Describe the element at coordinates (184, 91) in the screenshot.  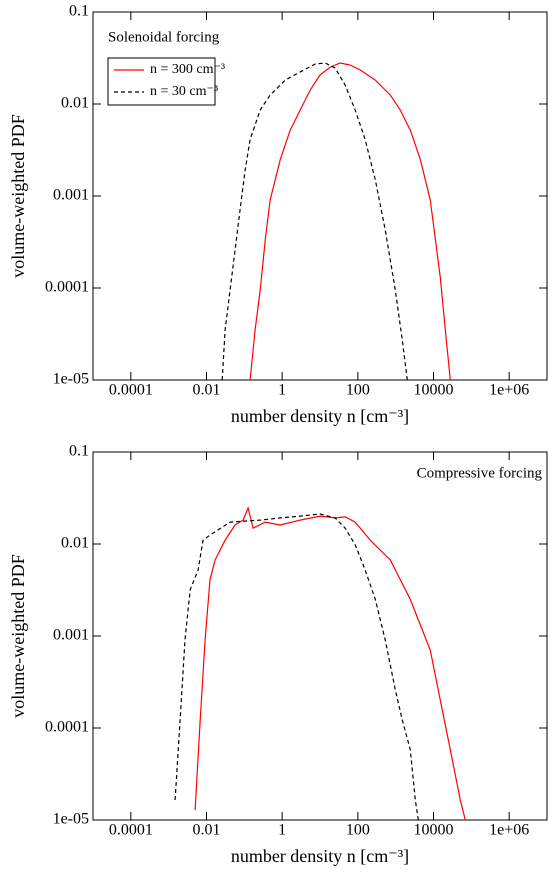
I see `legend-label: n = 30 cm⁻³` at that location.